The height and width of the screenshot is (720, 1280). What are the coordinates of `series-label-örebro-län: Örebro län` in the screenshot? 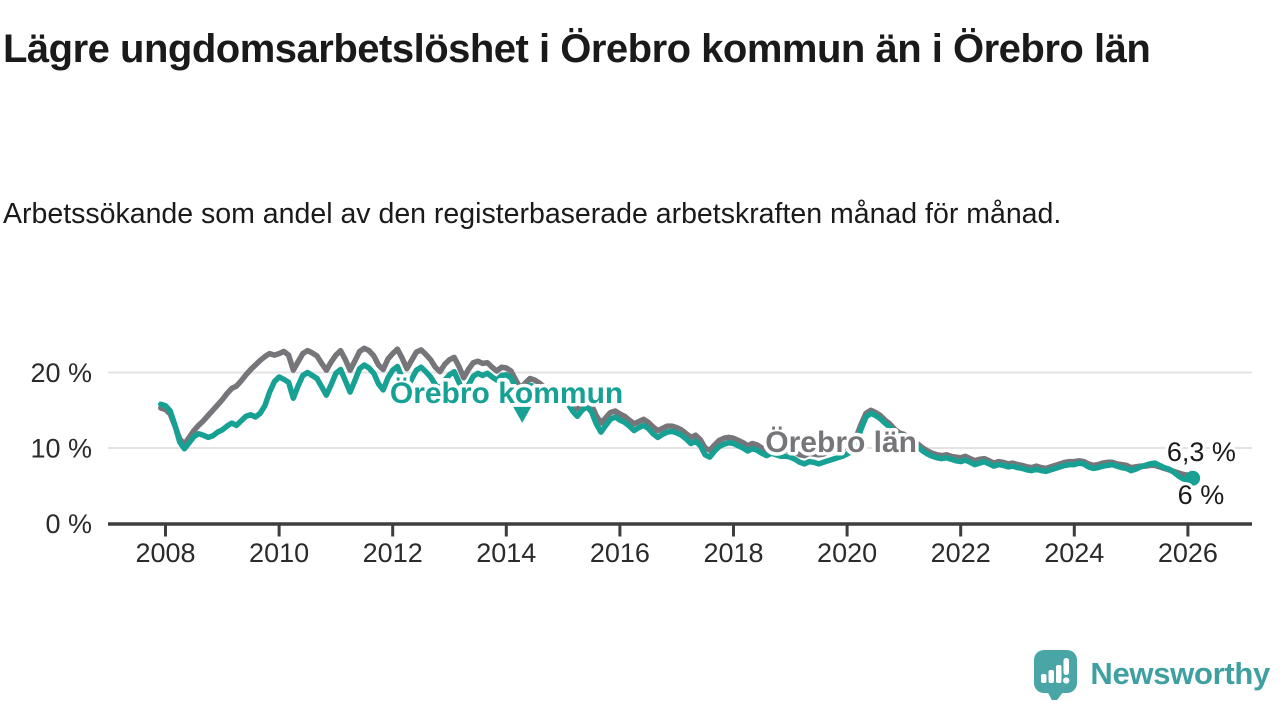 It's located at (841, 442).